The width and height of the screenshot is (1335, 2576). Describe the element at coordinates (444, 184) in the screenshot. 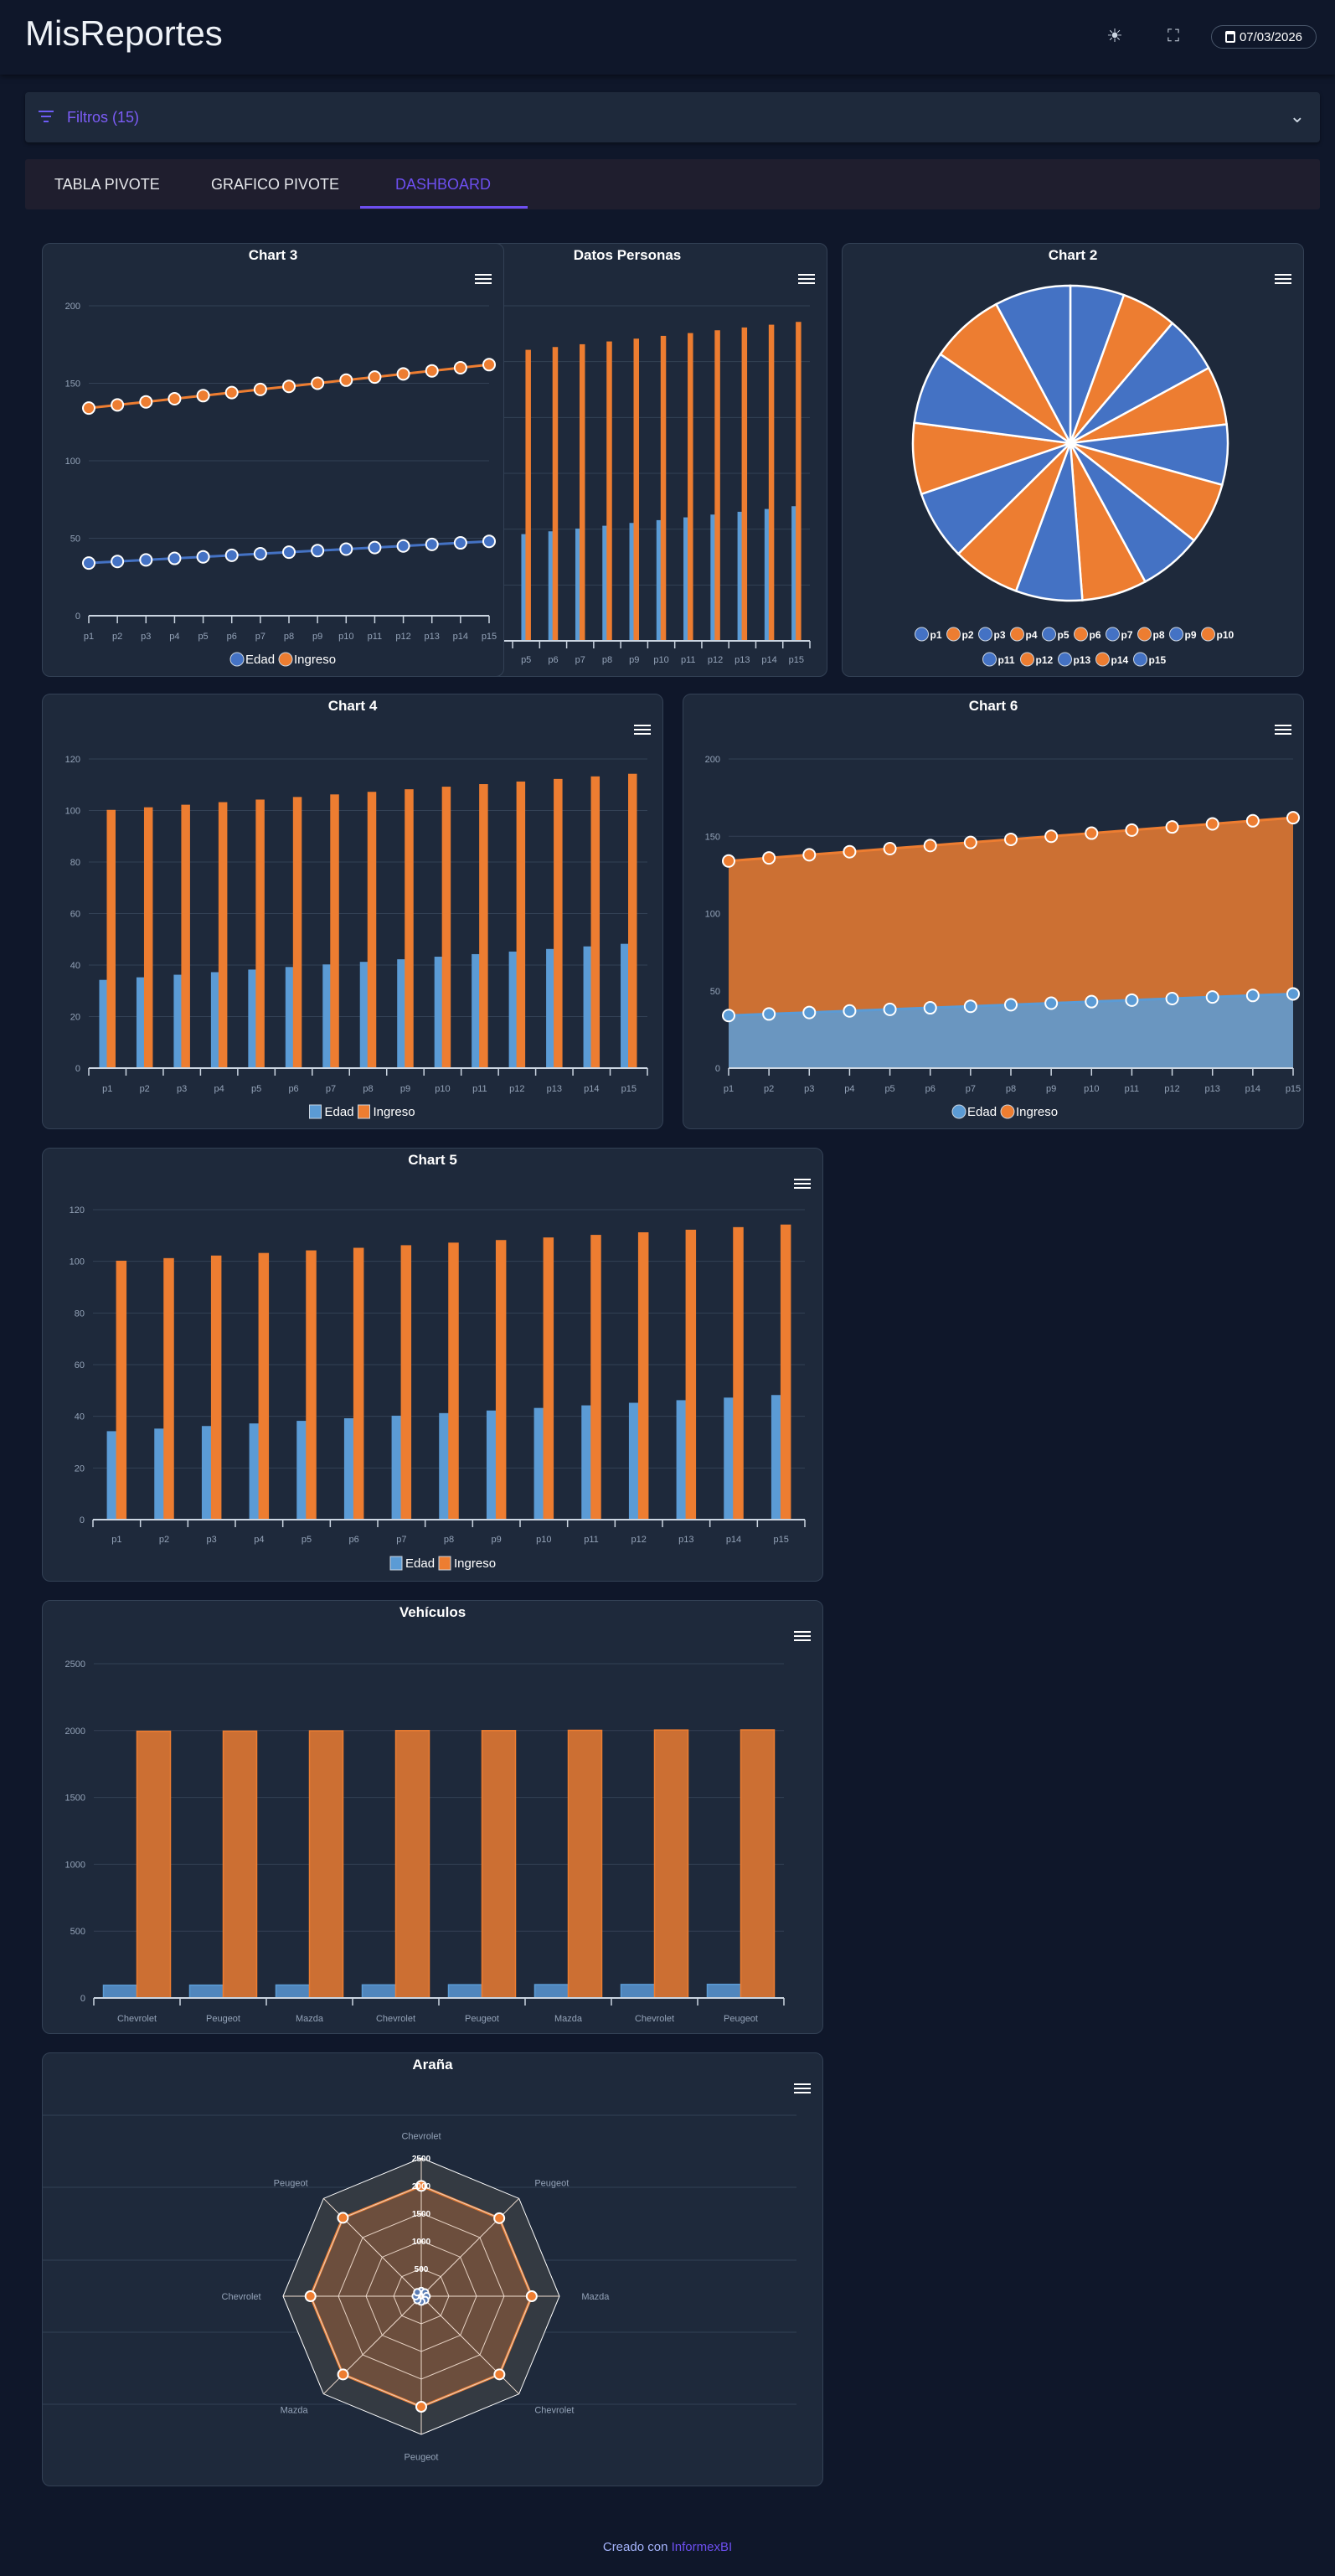

I see `tab-dashboard: DASHBOARD` at that location.